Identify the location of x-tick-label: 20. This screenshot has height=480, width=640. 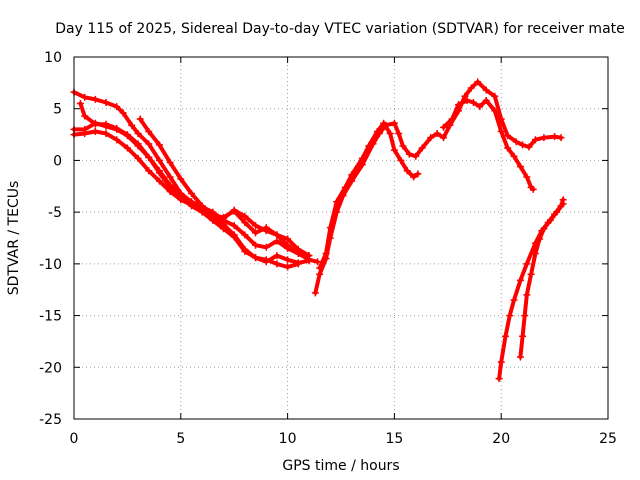
(501, 439).